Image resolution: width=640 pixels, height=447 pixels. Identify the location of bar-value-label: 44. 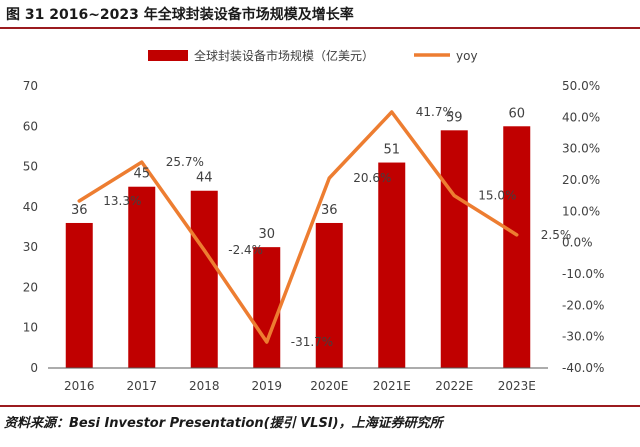
(204, 178).